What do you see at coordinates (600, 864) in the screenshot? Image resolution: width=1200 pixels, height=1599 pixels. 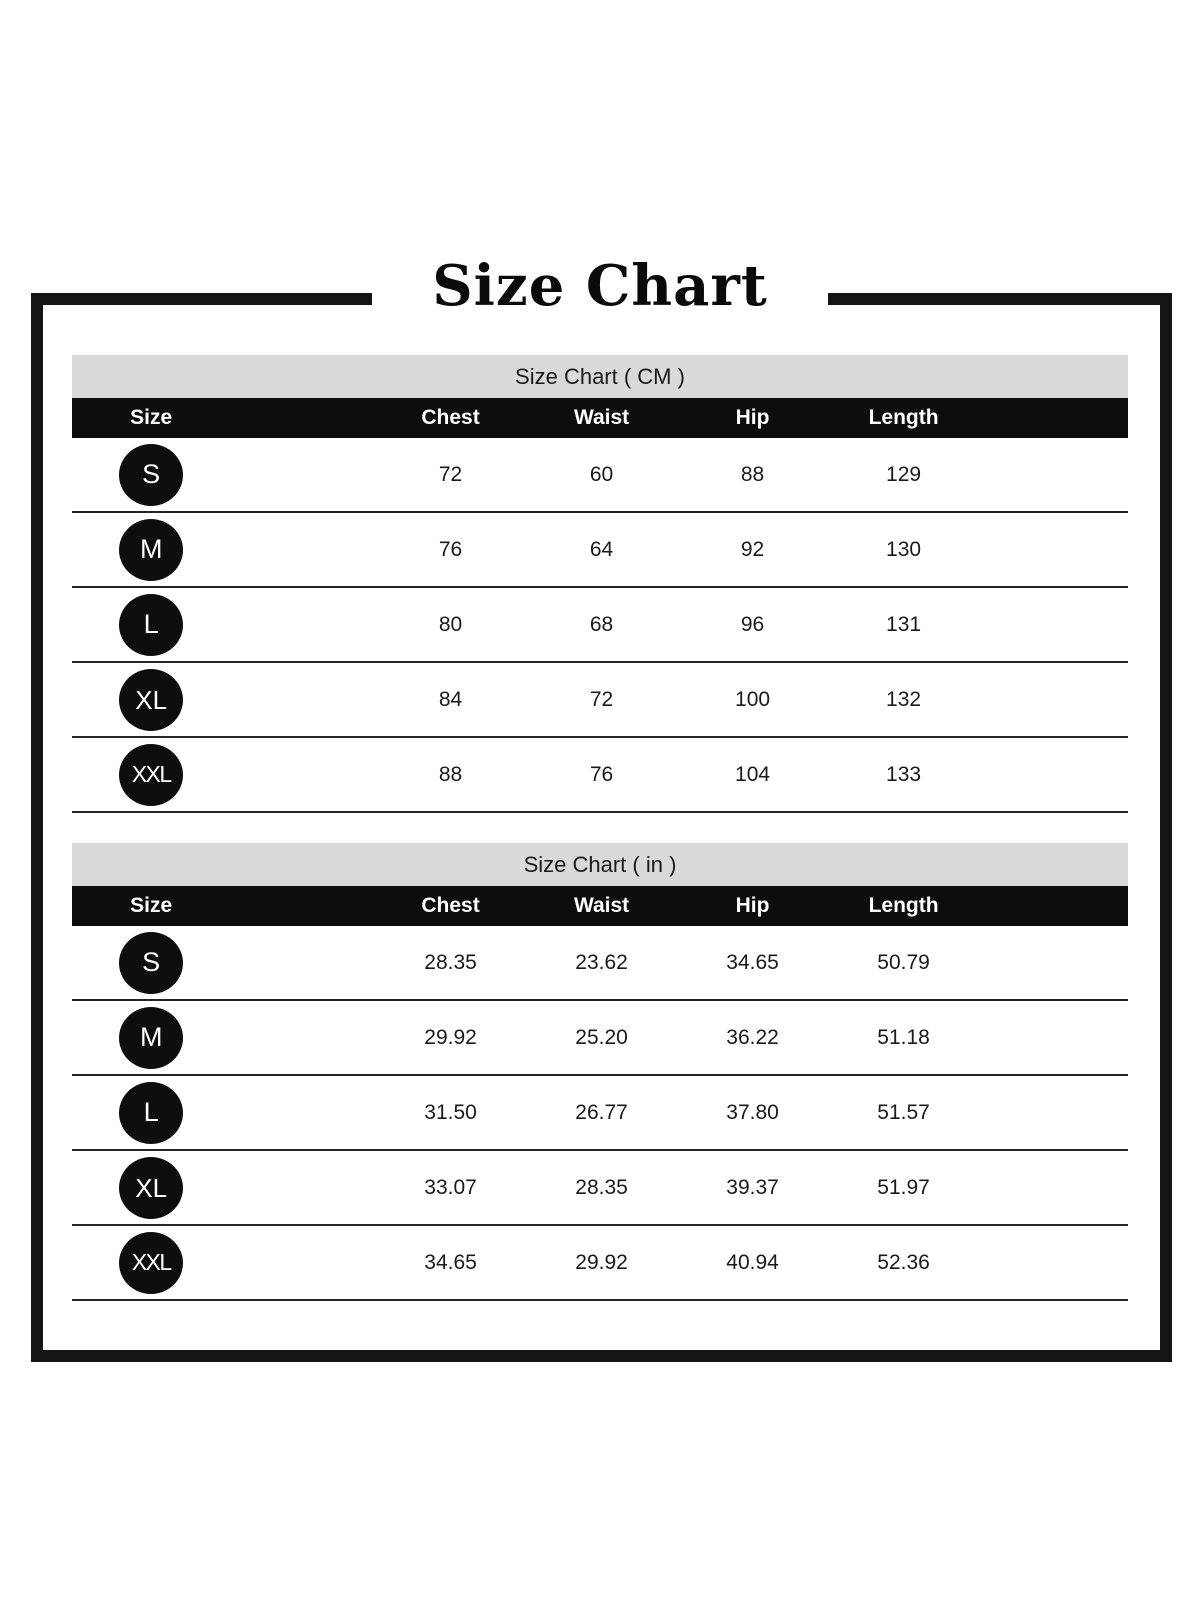 I see `table-title-in: Size Chart ( in )` at bounding box center [600, 864].